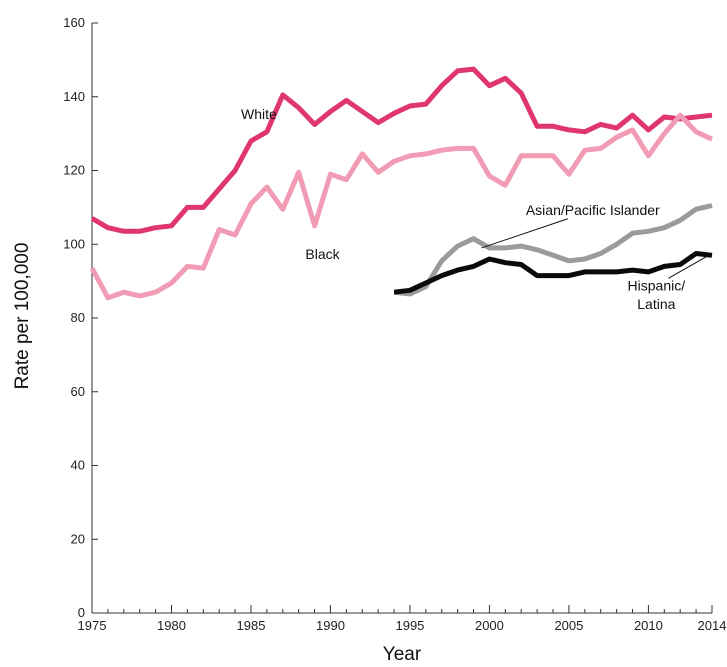 The image size is (727, 667). I want to click on x-tick-label: 2014, so click(712, 625).